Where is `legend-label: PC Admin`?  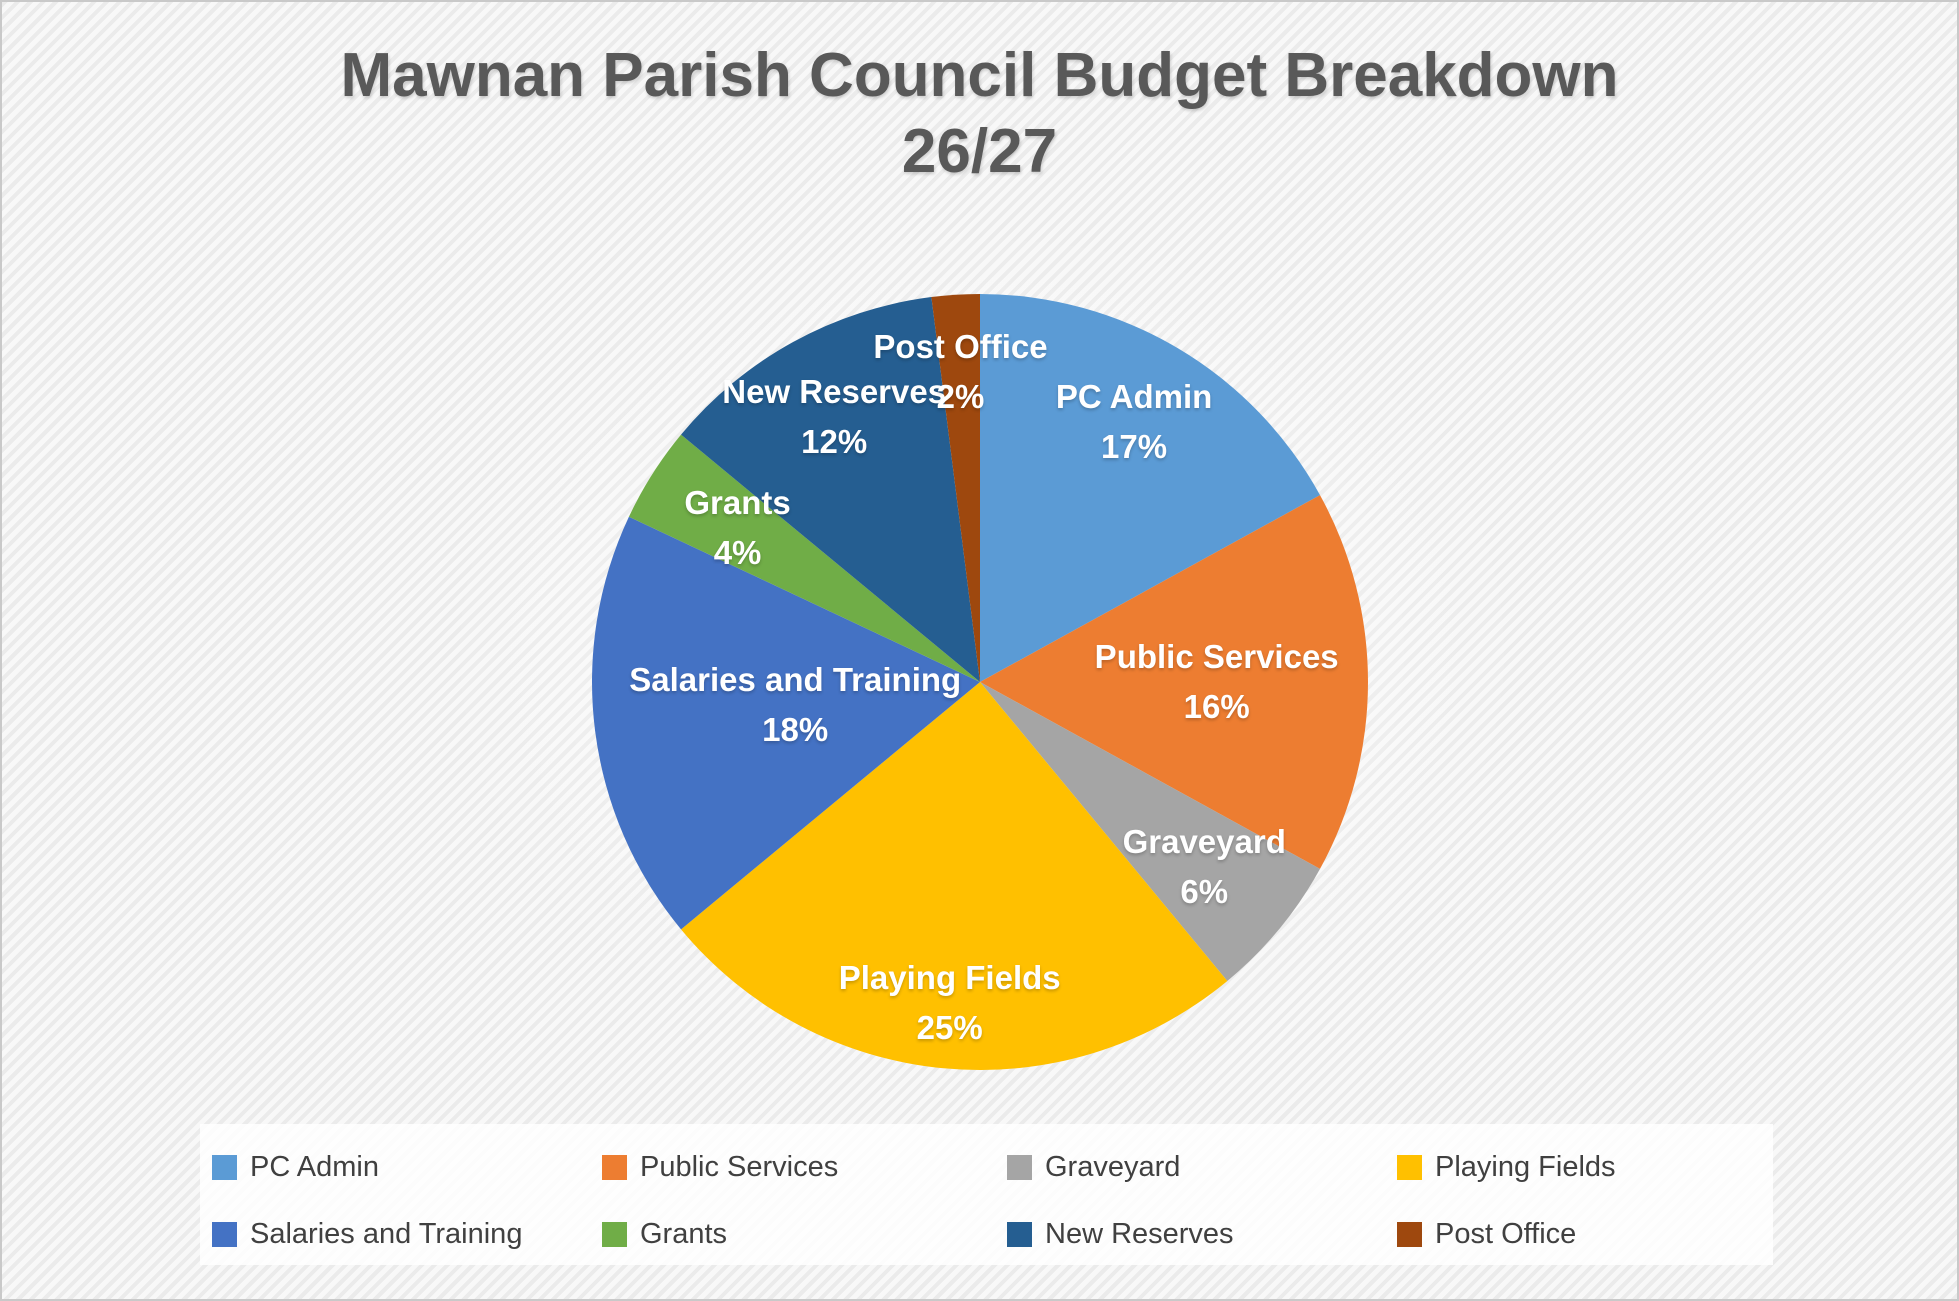 legend-label: PC Admin is located at coordinates (314, 1167).